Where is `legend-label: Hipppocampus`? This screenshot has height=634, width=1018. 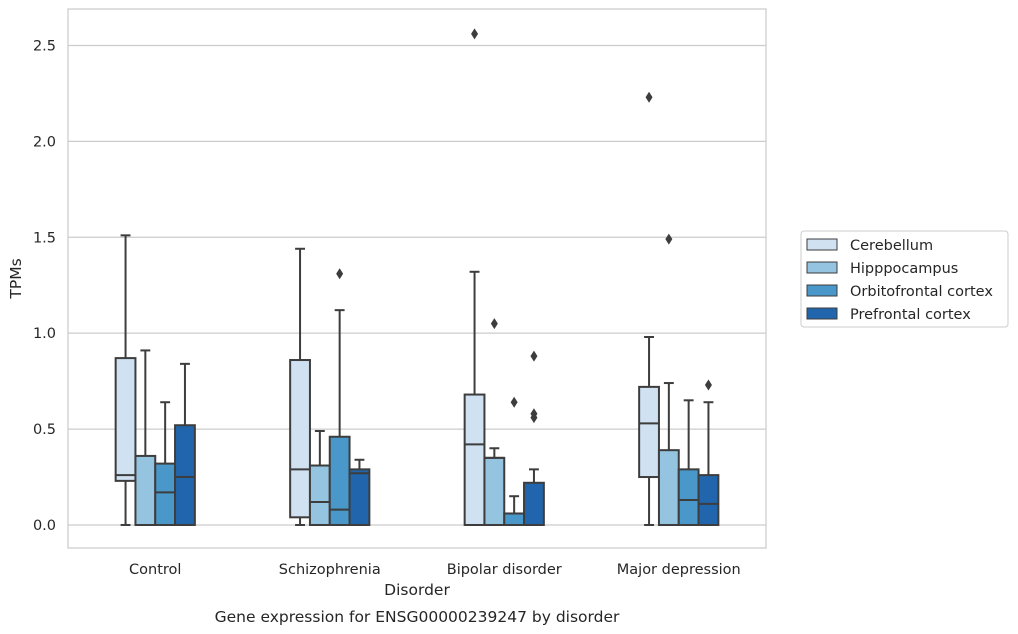
legend-label: Hipppocampus is located at coordinates (904, 269).